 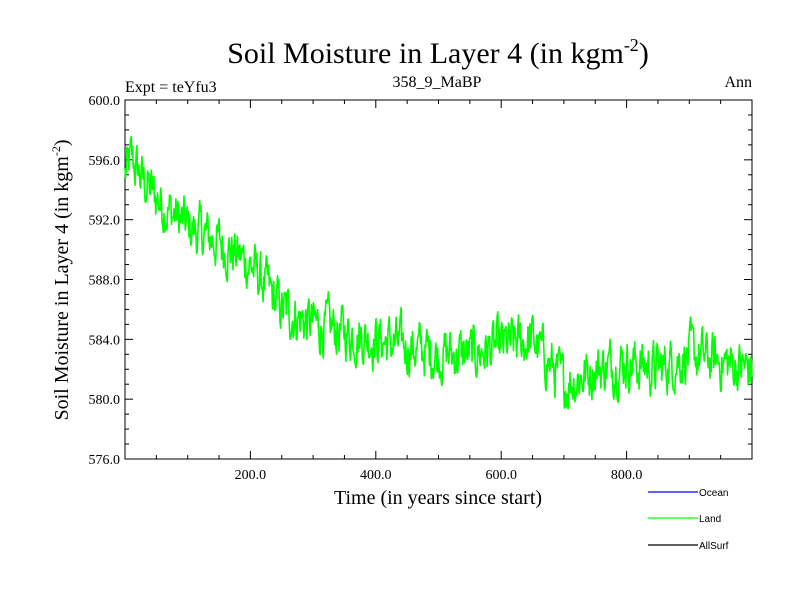 I want to click on y-tick-label: 584.0, so click(x=105, y=340).